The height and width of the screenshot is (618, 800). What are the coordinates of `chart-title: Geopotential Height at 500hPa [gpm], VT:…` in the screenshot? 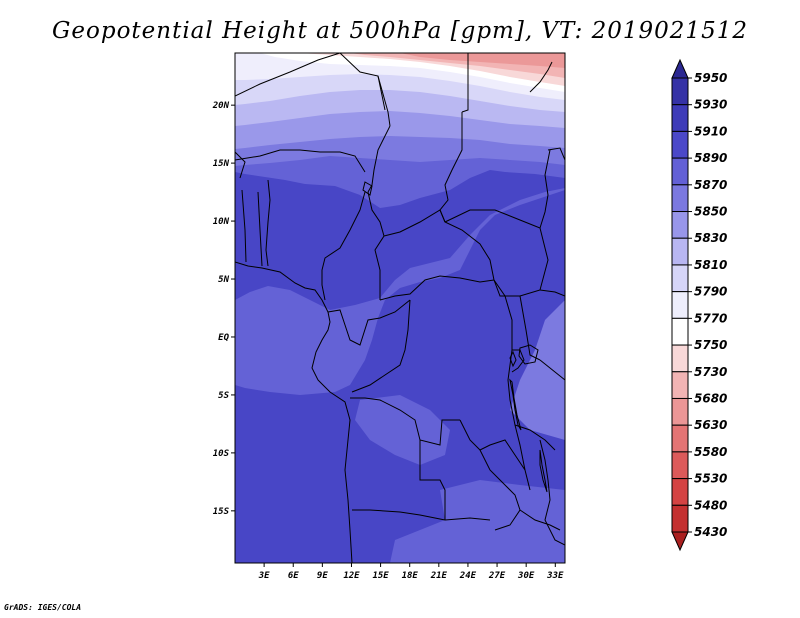 It's located at (400, 31).